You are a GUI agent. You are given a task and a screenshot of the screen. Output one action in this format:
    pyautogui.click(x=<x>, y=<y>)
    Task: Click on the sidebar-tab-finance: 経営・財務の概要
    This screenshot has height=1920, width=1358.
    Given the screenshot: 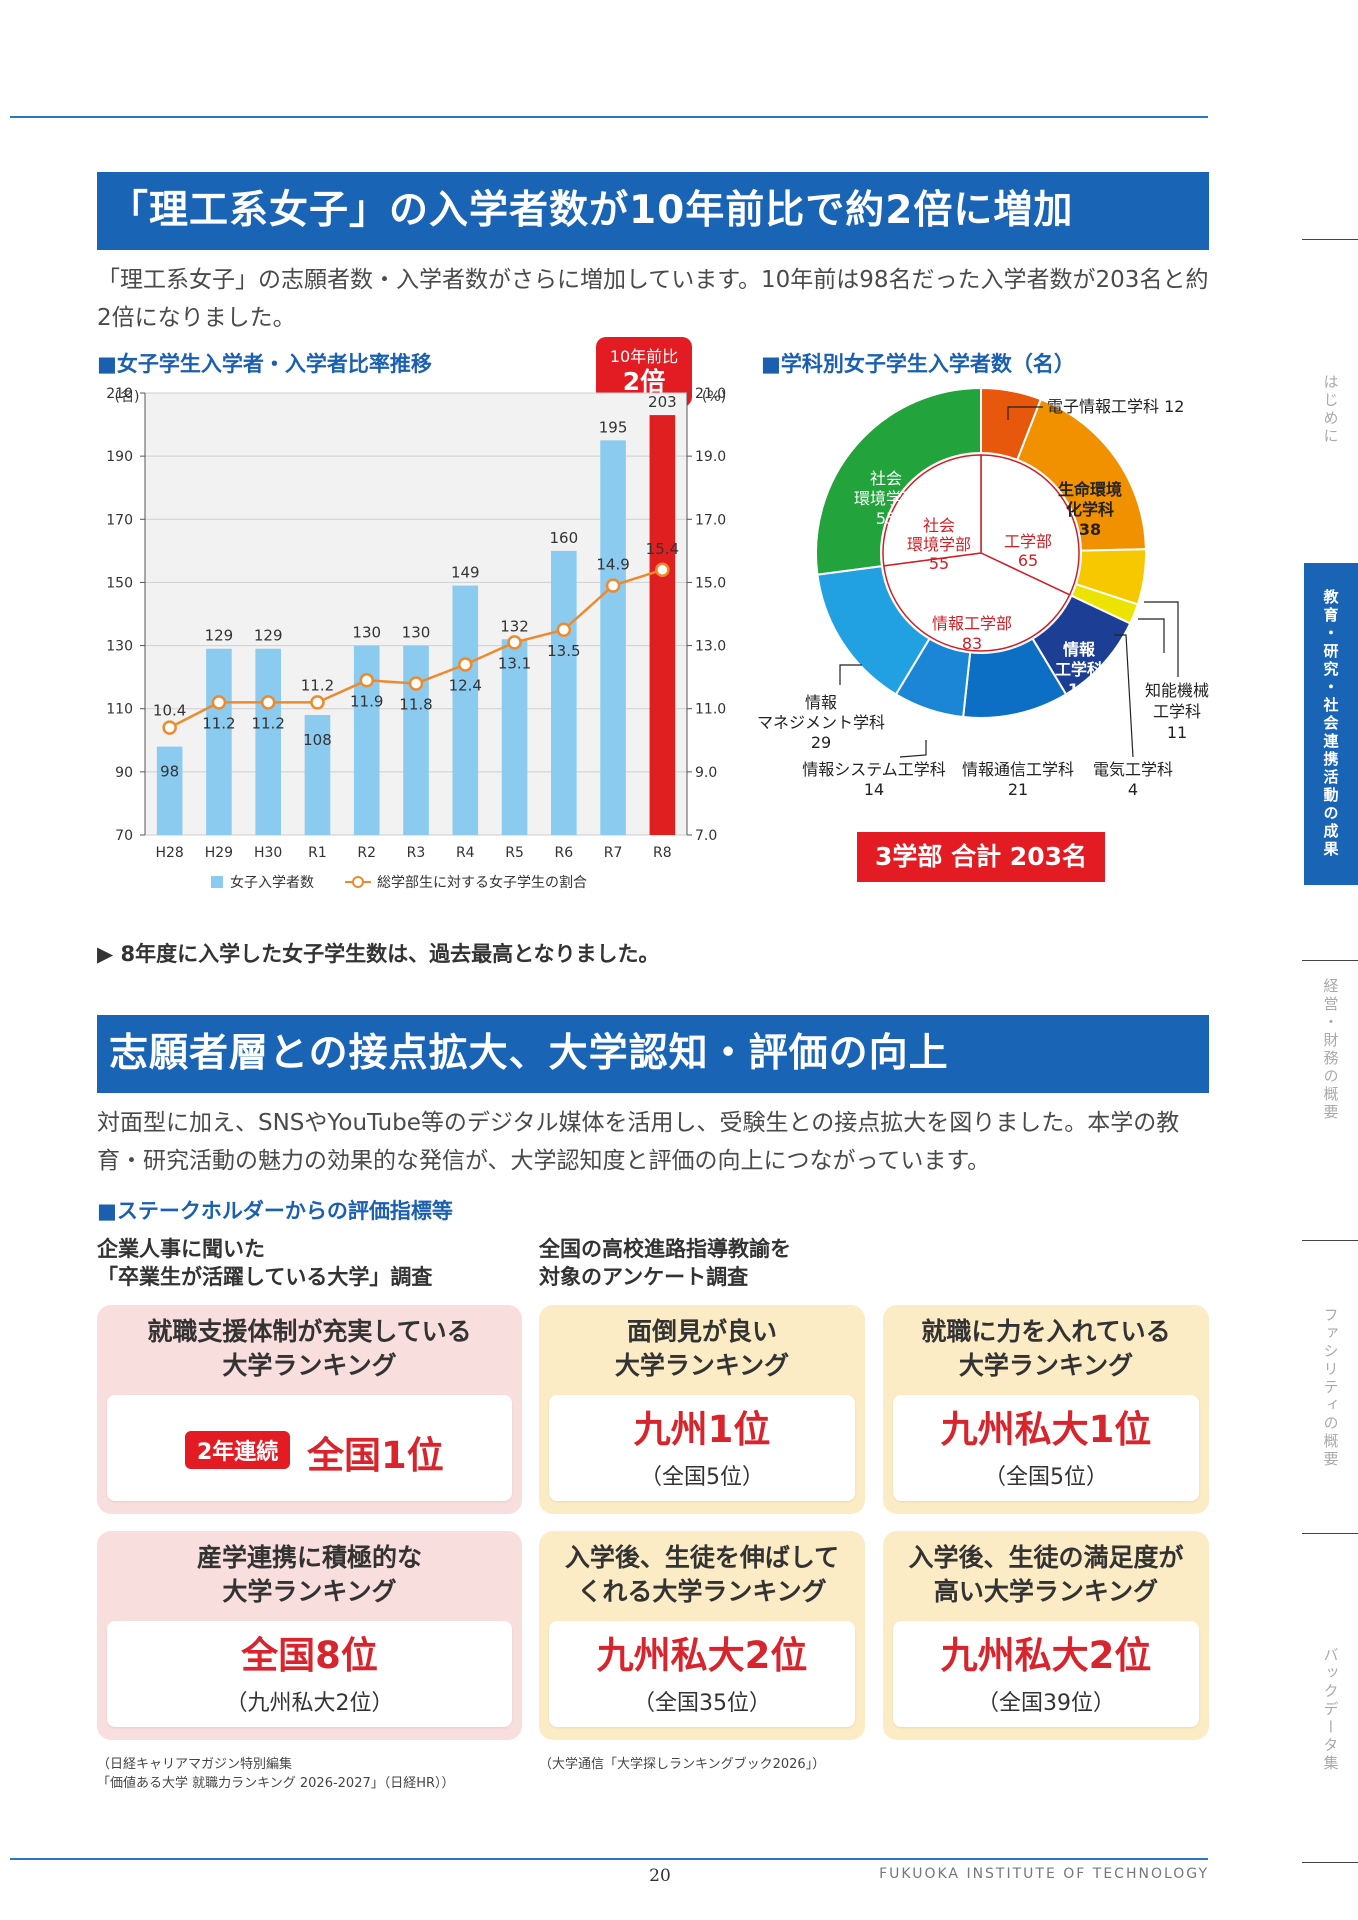 What is the action you would take?
    pyautogui.click(x=1330, y=1050)
    